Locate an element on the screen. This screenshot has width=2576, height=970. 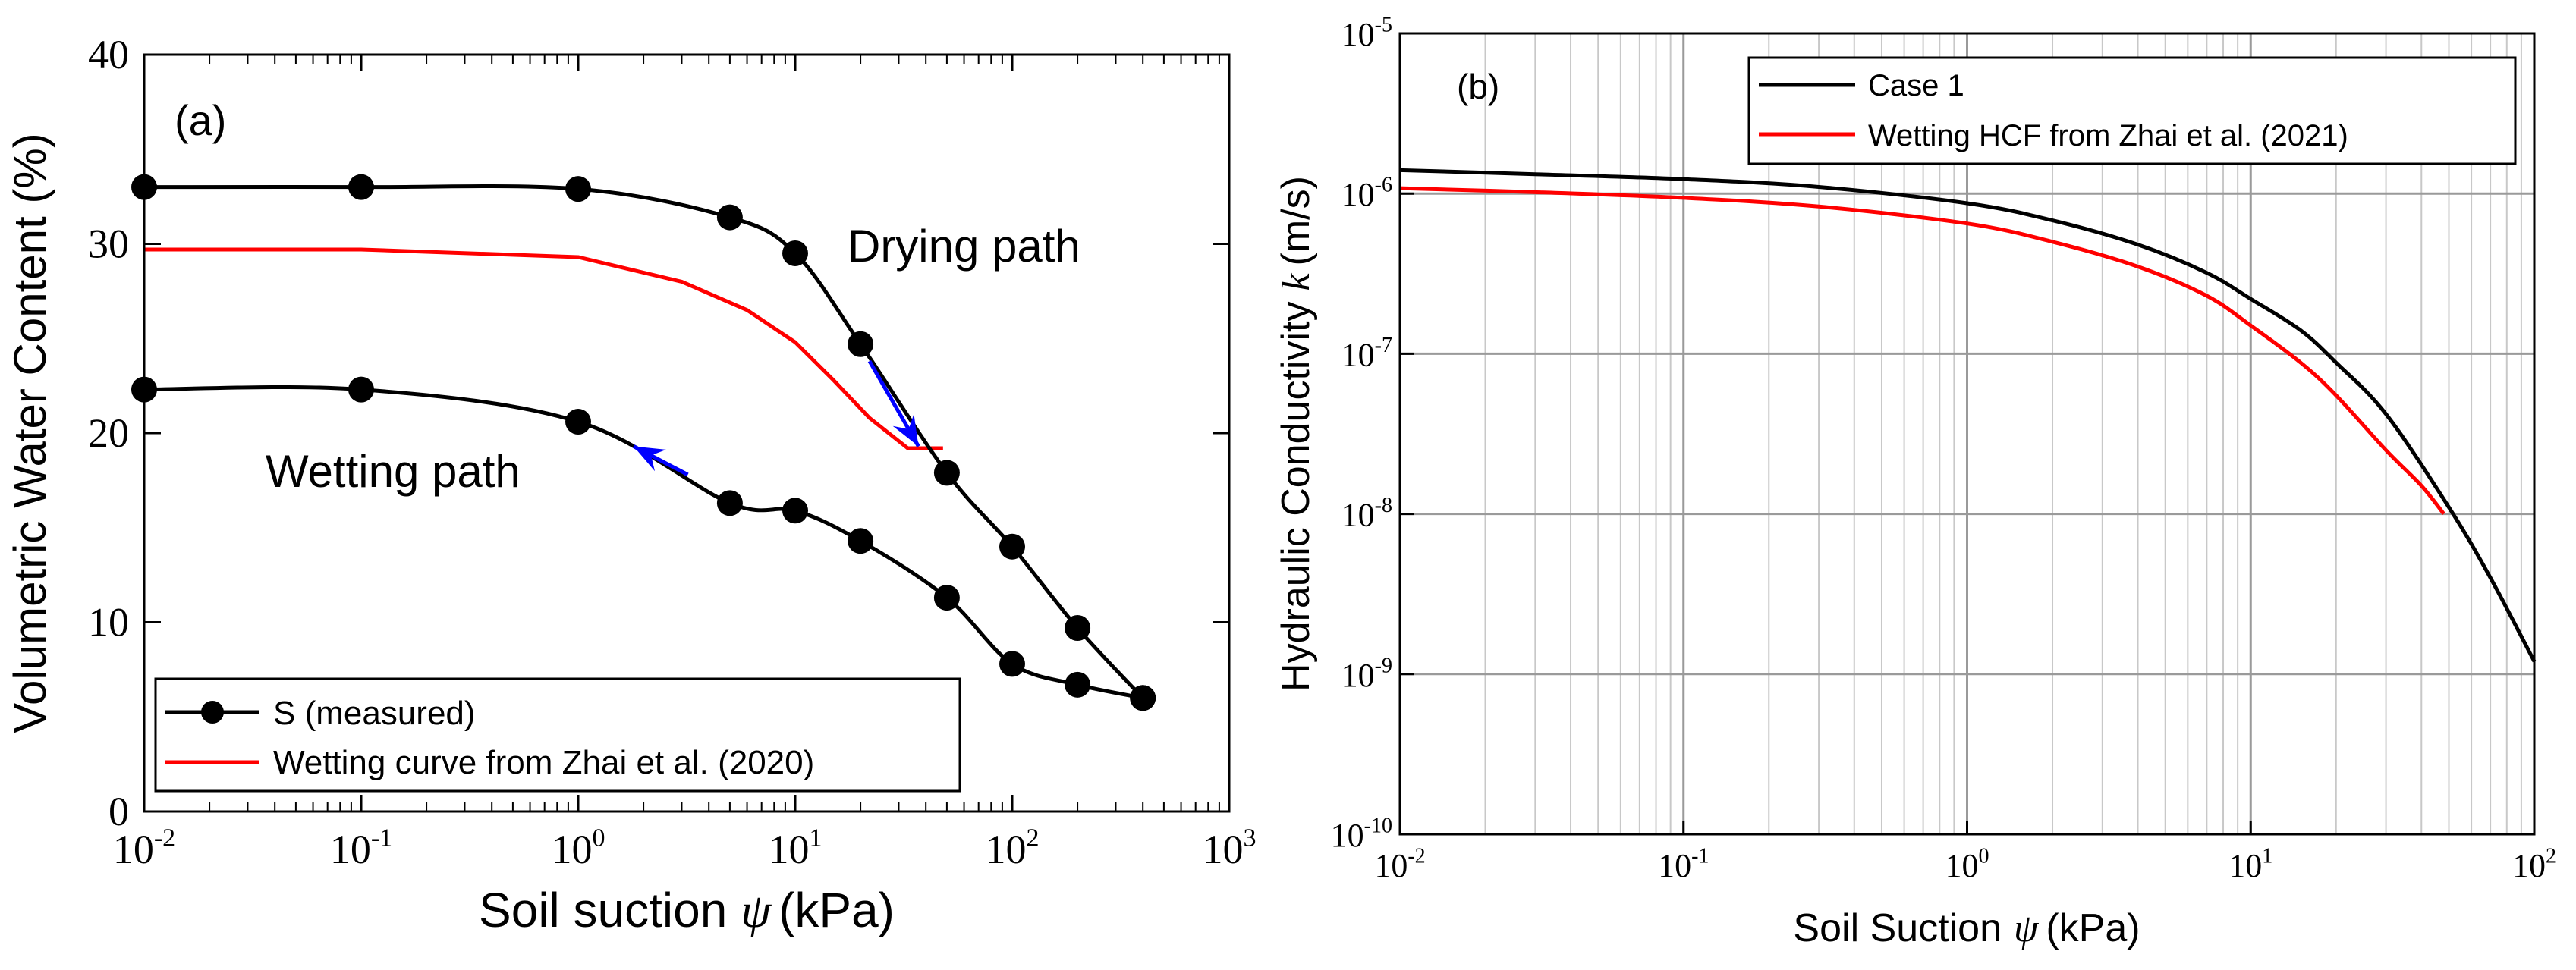
panel-a-xtick-label-exponent: 0 is located at coordinates (599, 838).